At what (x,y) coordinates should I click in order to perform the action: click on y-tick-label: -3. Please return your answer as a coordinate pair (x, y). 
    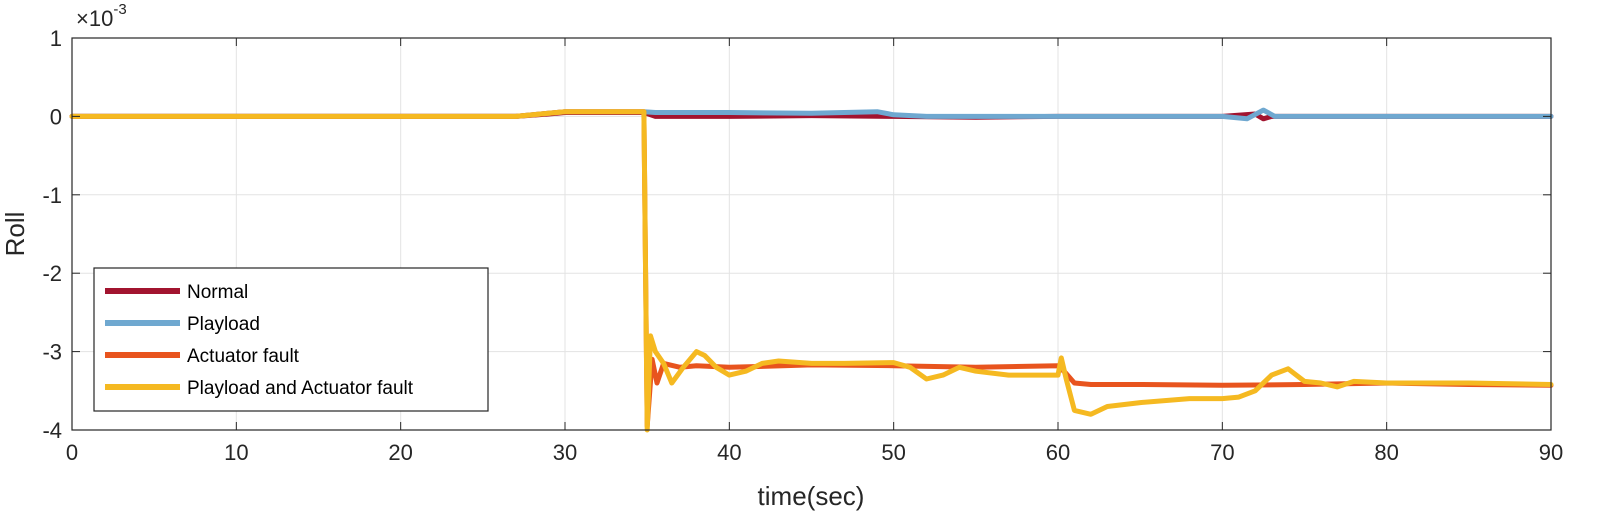
    Looking at the image, I should click on (52, 352).